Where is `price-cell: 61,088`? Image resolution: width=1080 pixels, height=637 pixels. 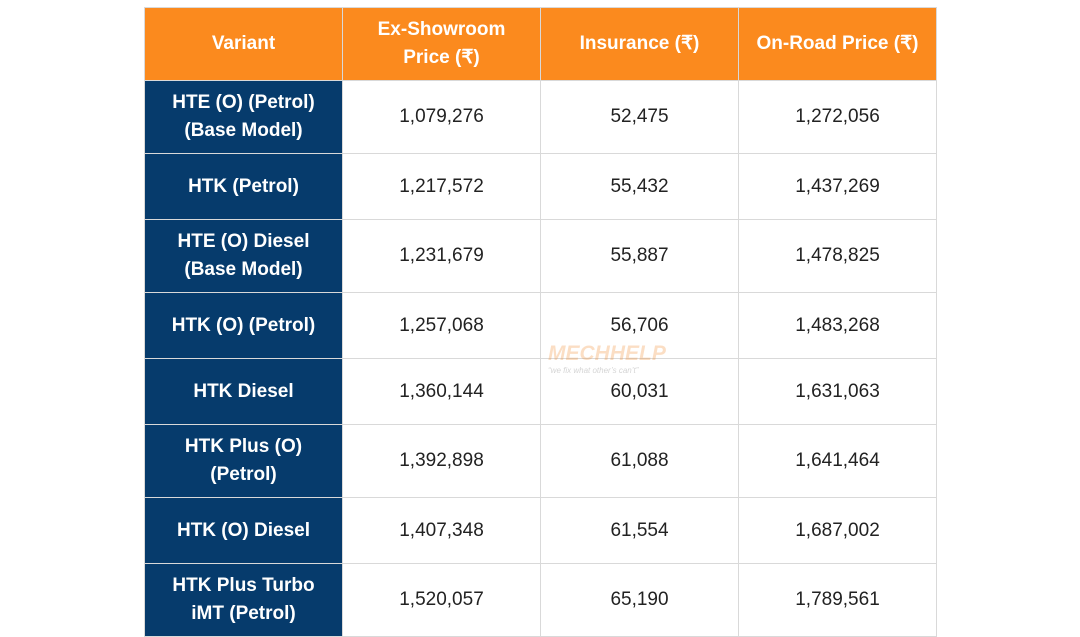
price-cell: 61,088 is located at coordinates (639, 461).